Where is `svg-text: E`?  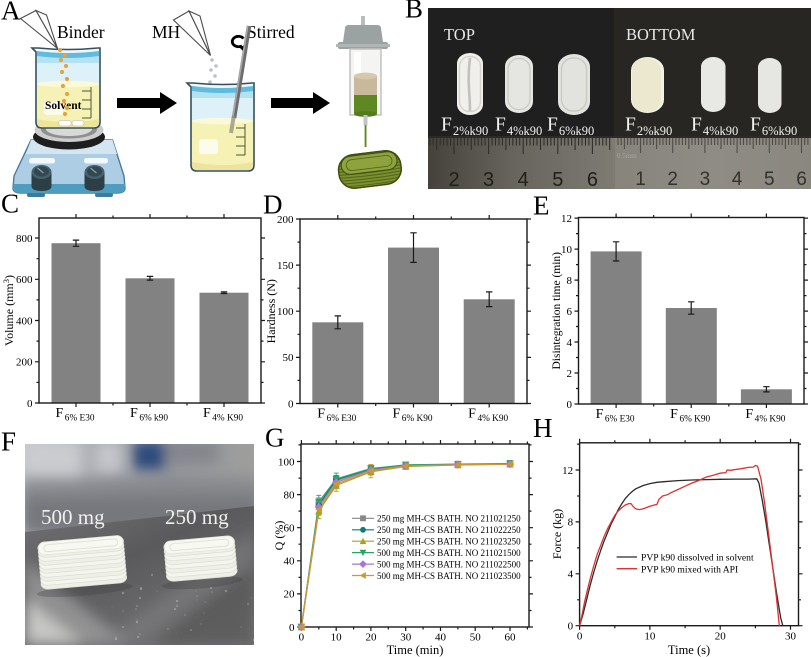
svg-text: E is located at coordinates (541, 206).